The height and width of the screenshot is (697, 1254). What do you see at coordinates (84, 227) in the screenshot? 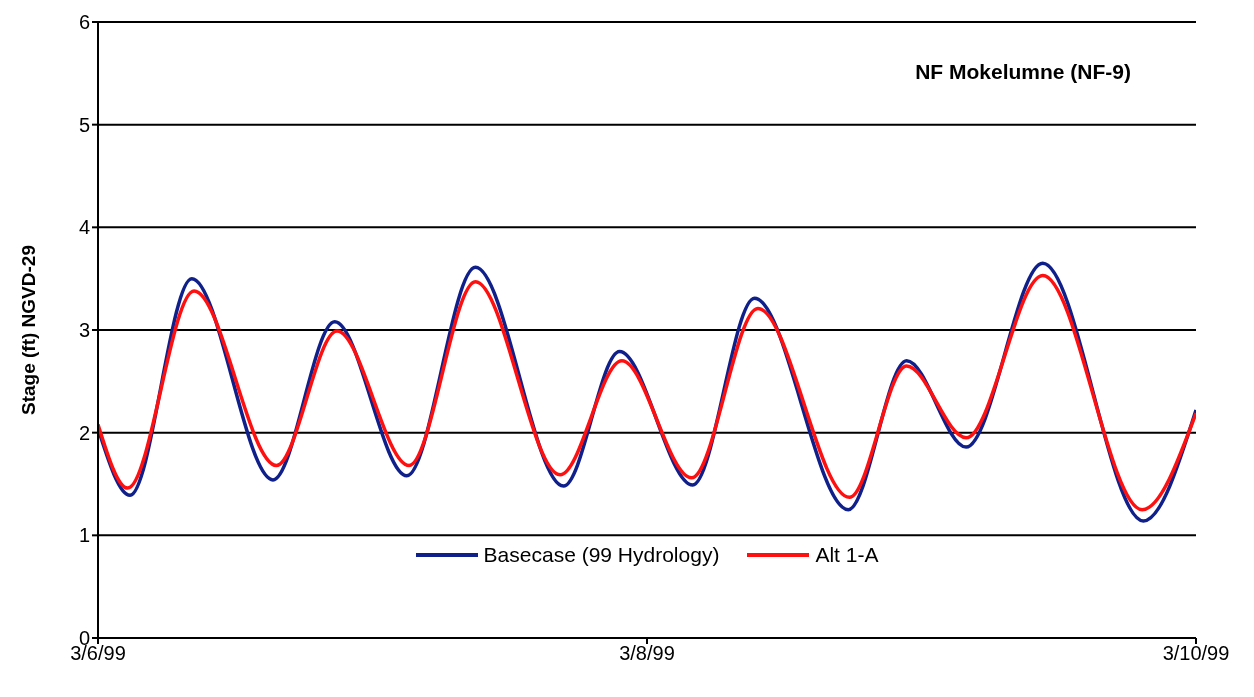
I see `y-tick-label: 4` at bounding box center [84, 227].